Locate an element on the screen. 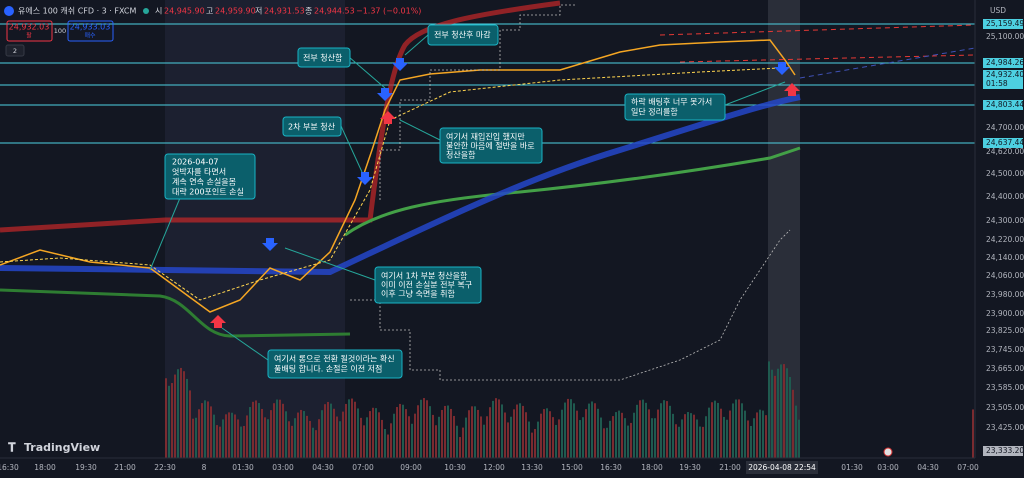  sell-button is located at coordinates (29, 31).